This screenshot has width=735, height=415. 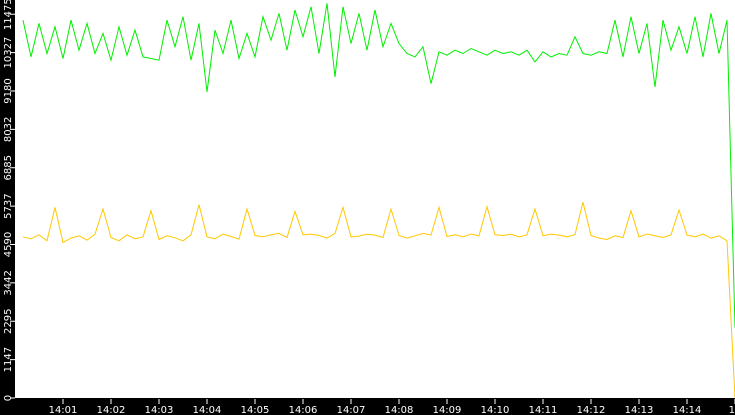 I want to click on y-tick-label: 3442, so click(x=8, y=282).